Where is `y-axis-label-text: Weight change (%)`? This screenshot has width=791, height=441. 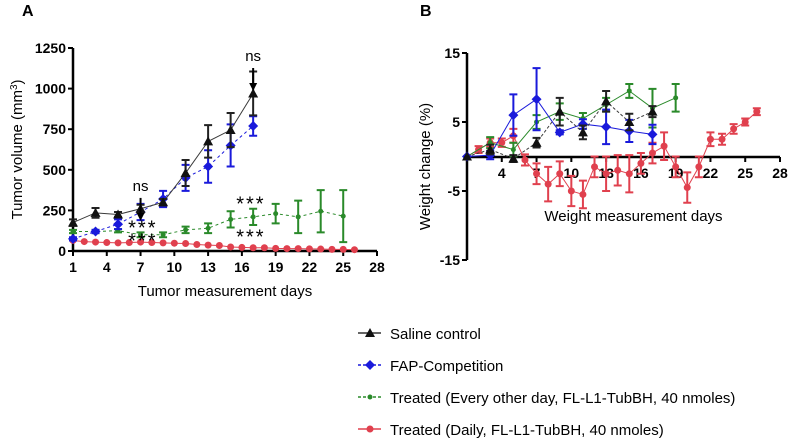 y-axis-label-text: Weight change (%) is located at coordinates (425, 166).